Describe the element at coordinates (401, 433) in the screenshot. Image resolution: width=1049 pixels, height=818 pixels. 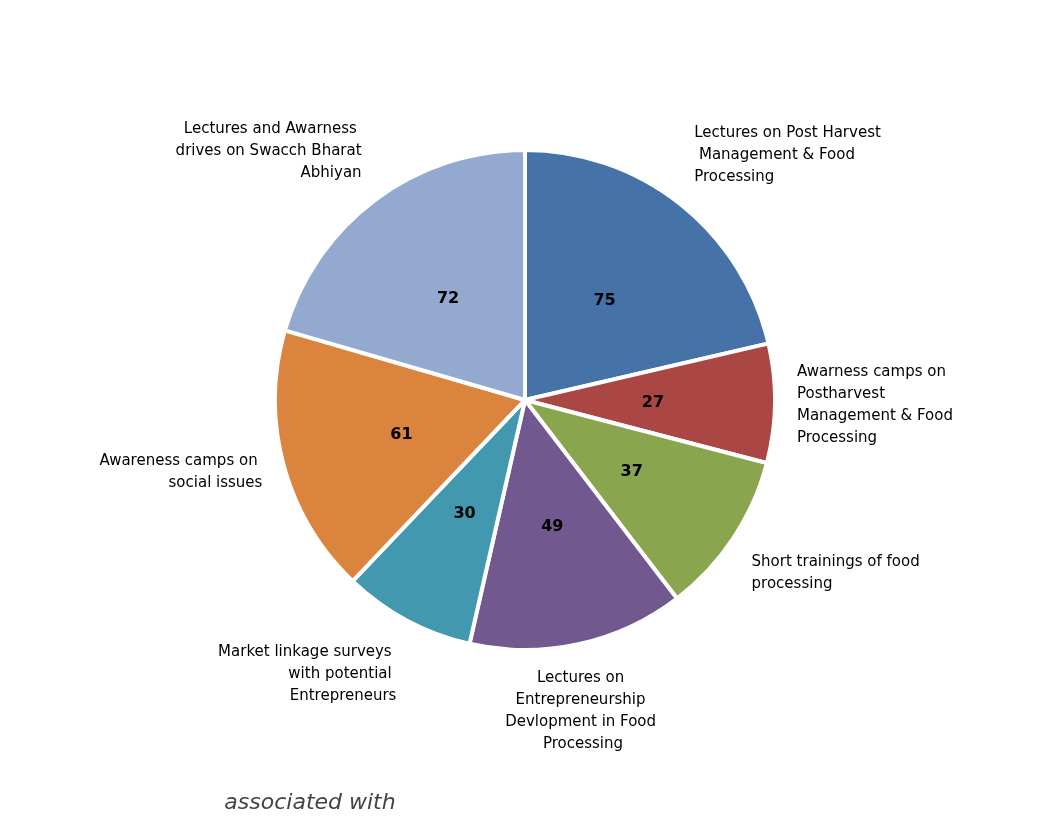
I see `data-label: 61` at that location.